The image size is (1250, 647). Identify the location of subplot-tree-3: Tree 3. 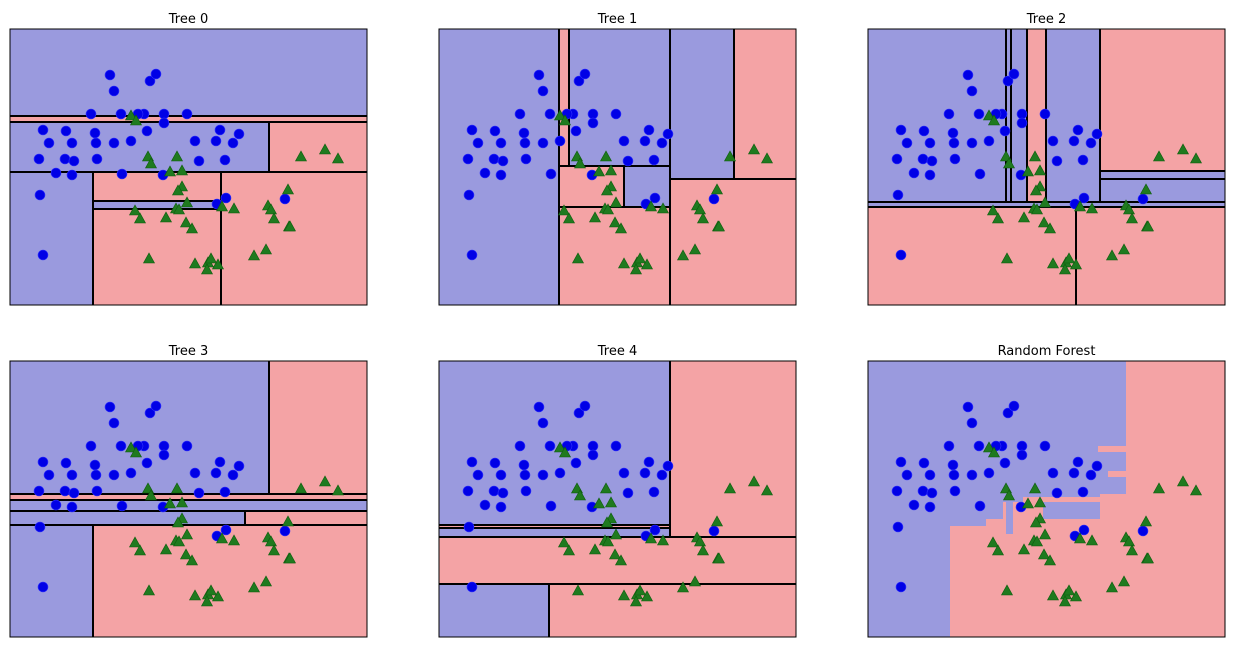
(188, 491).